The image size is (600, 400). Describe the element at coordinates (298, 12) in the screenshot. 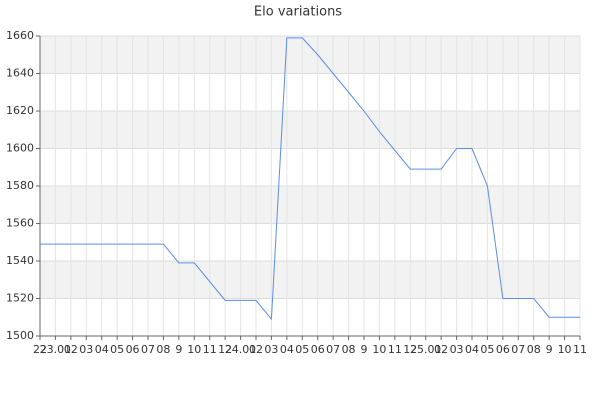

I see `chart-title: Elo variations` at that location.